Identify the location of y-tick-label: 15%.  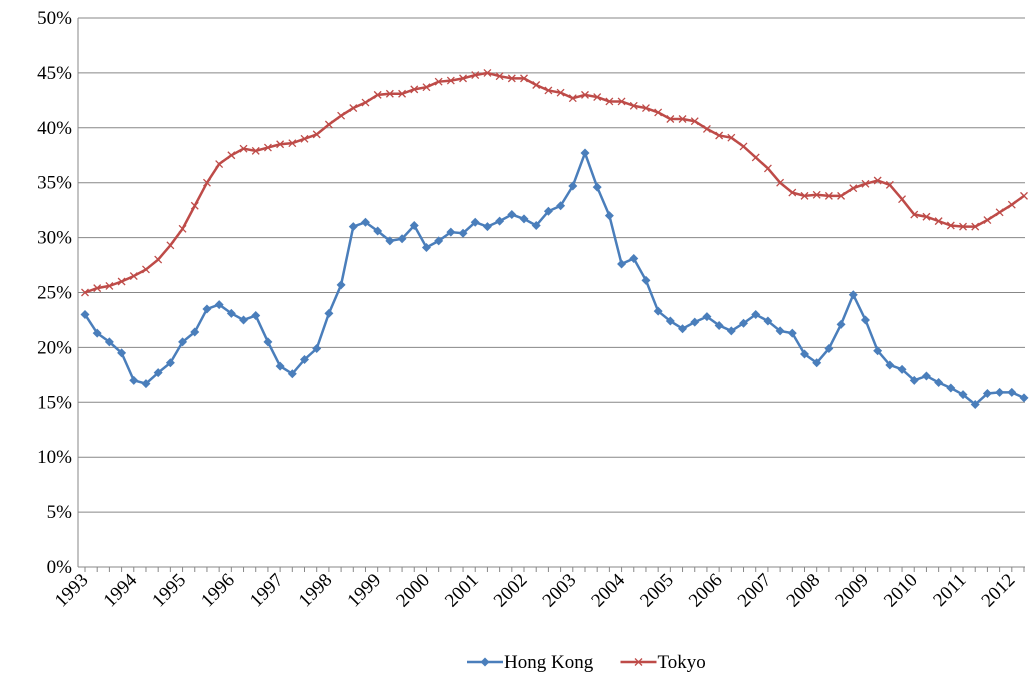
(54, 402).